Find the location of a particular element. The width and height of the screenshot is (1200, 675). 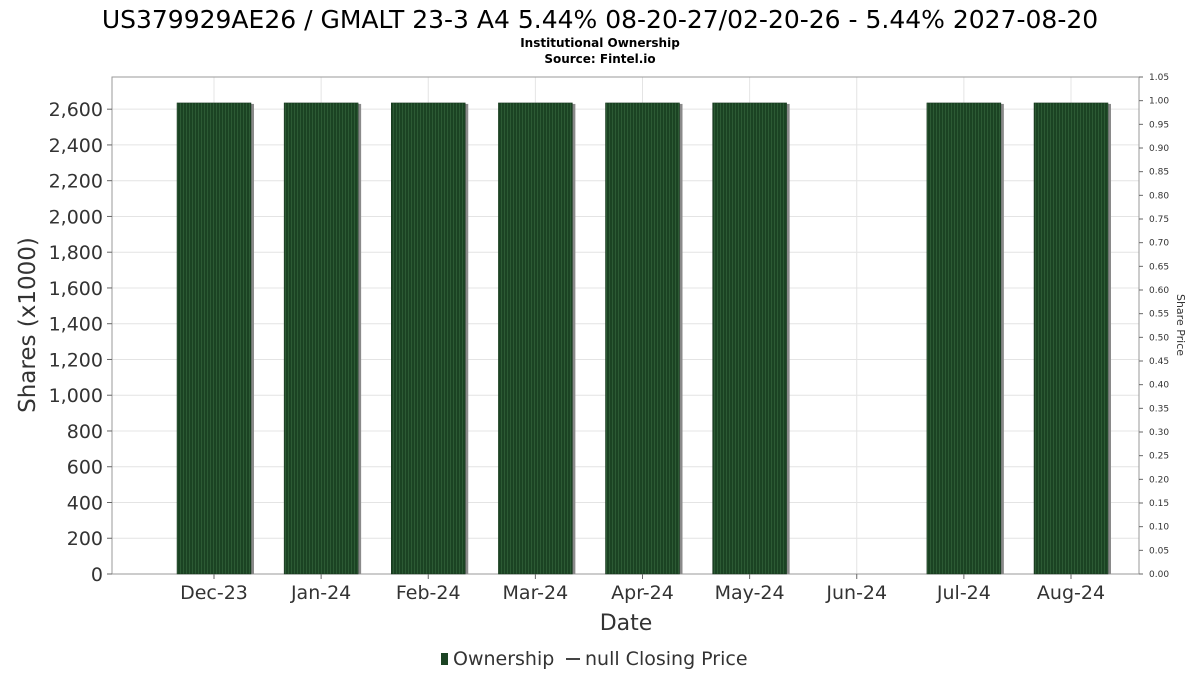

y-tick-label: 800 is located at coordinates (85, 432).